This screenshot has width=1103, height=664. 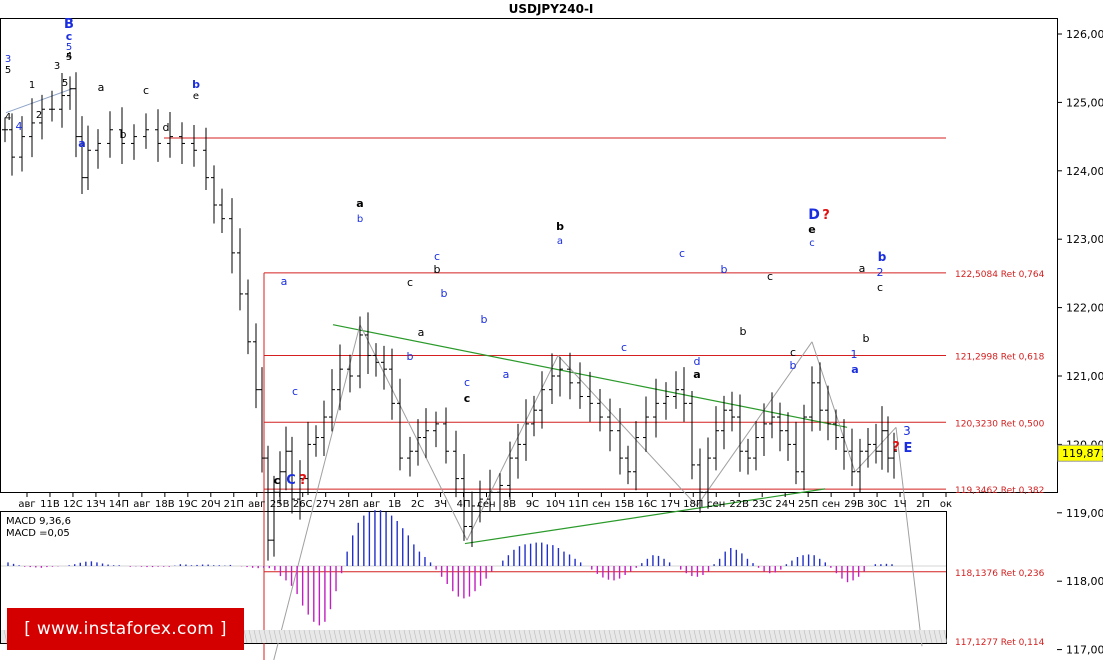 What do you see at coordinates (119, 504) in the screenshot?
I see `x-tick-label: 14П` at bounding box center [119, 504].